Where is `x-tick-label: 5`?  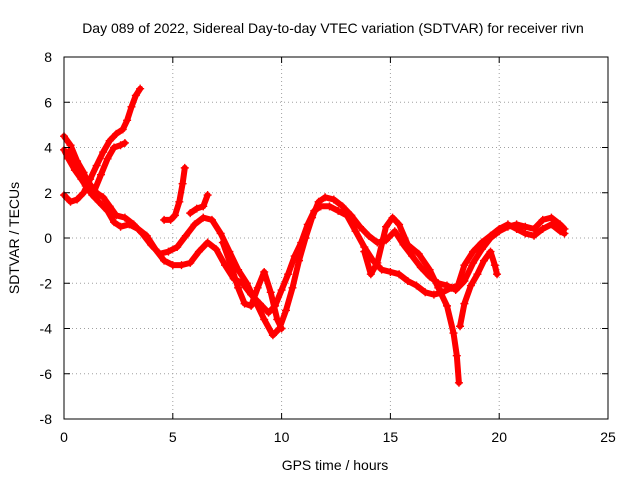
x-tick-label: 5 is located at coordinates (173, 437).